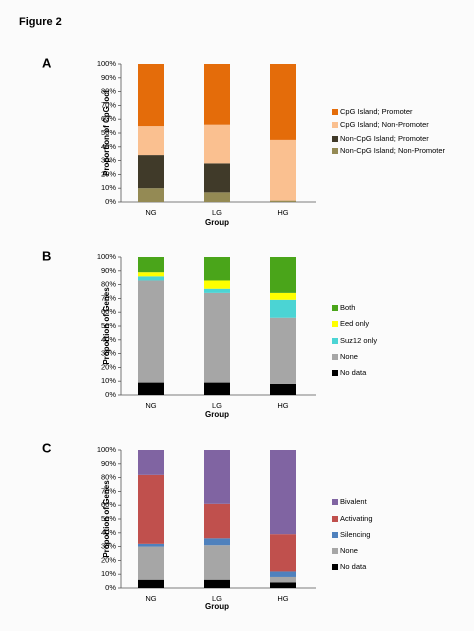 The width and height of the screenshot is (474, 631). Describe the element at coordinates (46, 255) in the screenshot. I see `panel-label: B` at that location.